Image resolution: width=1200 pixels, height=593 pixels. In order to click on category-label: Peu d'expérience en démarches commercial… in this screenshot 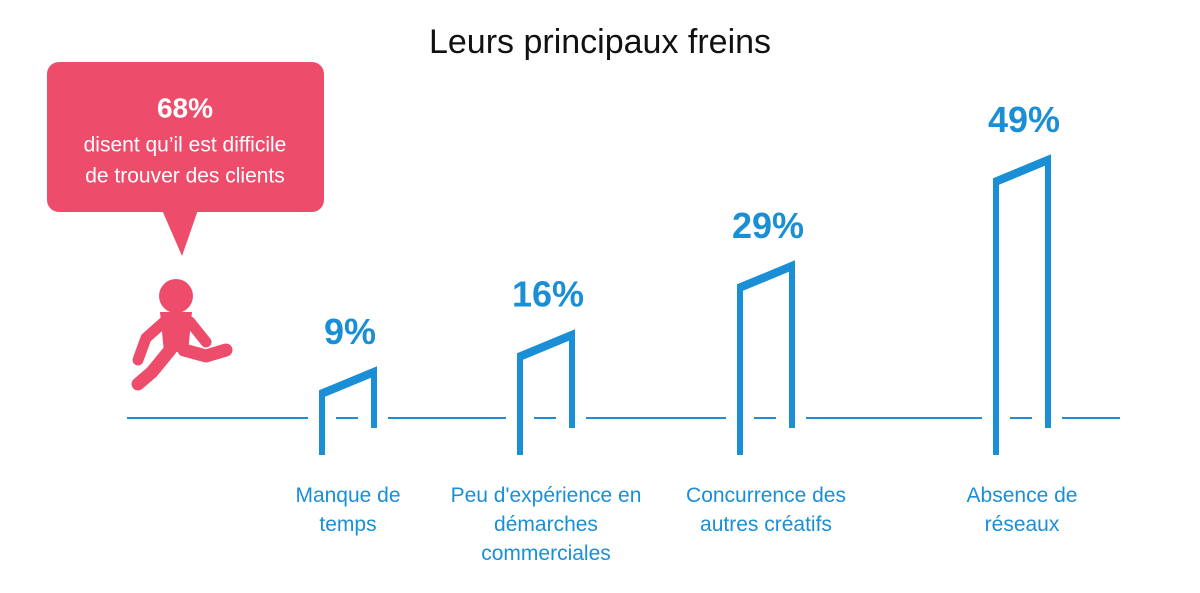, I will do `click(546, 524)`.